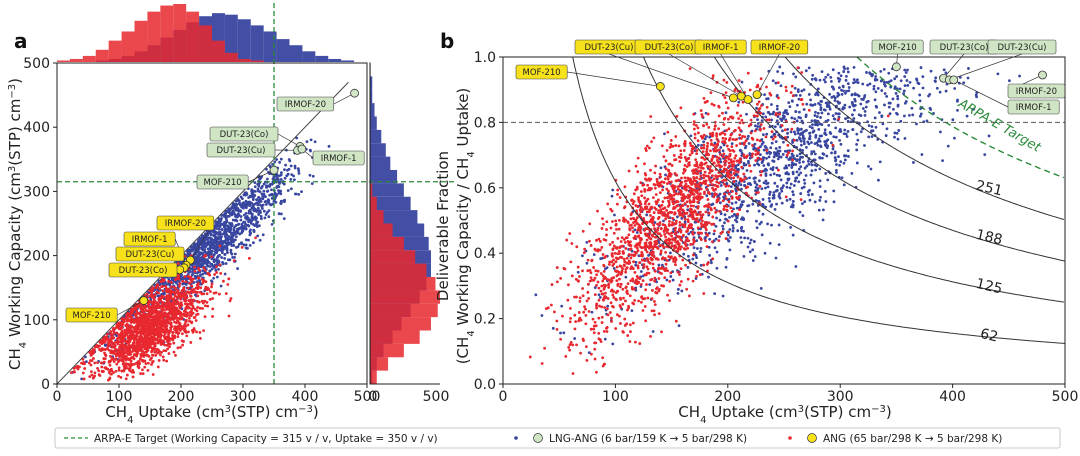 This screenshot has width=1080, height=456. Describe the element at coordinates (373, 377) in the screenshot. I see `hist-right-bar-ang` at that location.